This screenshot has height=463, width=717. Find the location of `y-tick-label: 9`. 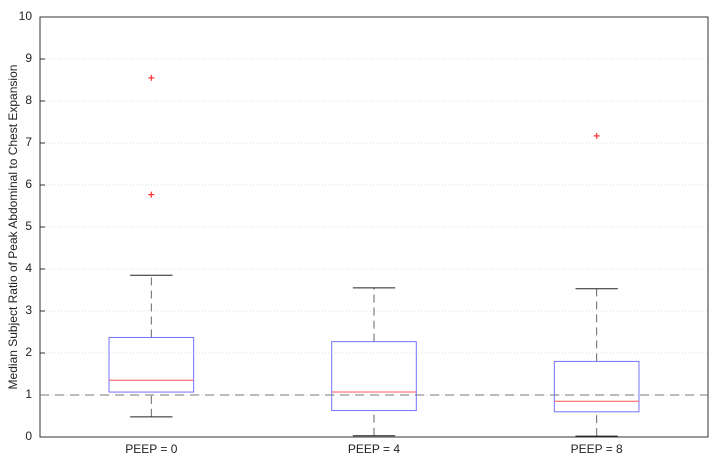

y-tick-label: 9 is located at coordinates (28, 58).